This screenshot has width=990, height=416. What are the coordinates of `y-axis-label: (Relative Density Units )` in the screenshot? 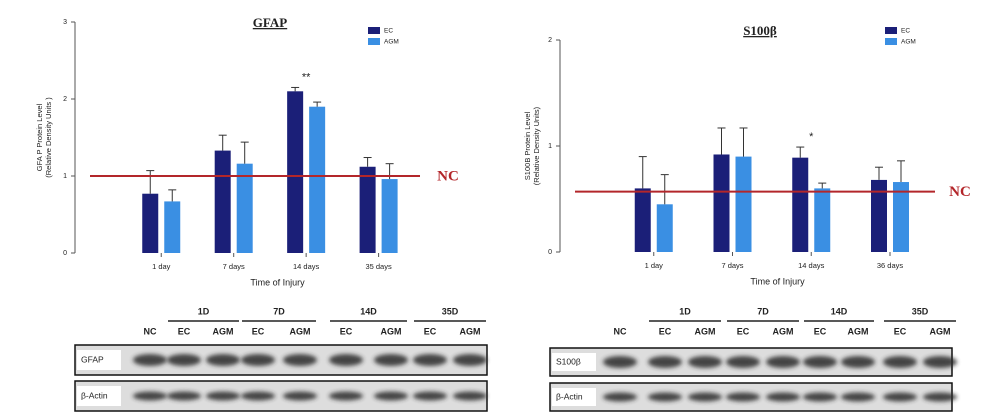 It's located at (48, 137).